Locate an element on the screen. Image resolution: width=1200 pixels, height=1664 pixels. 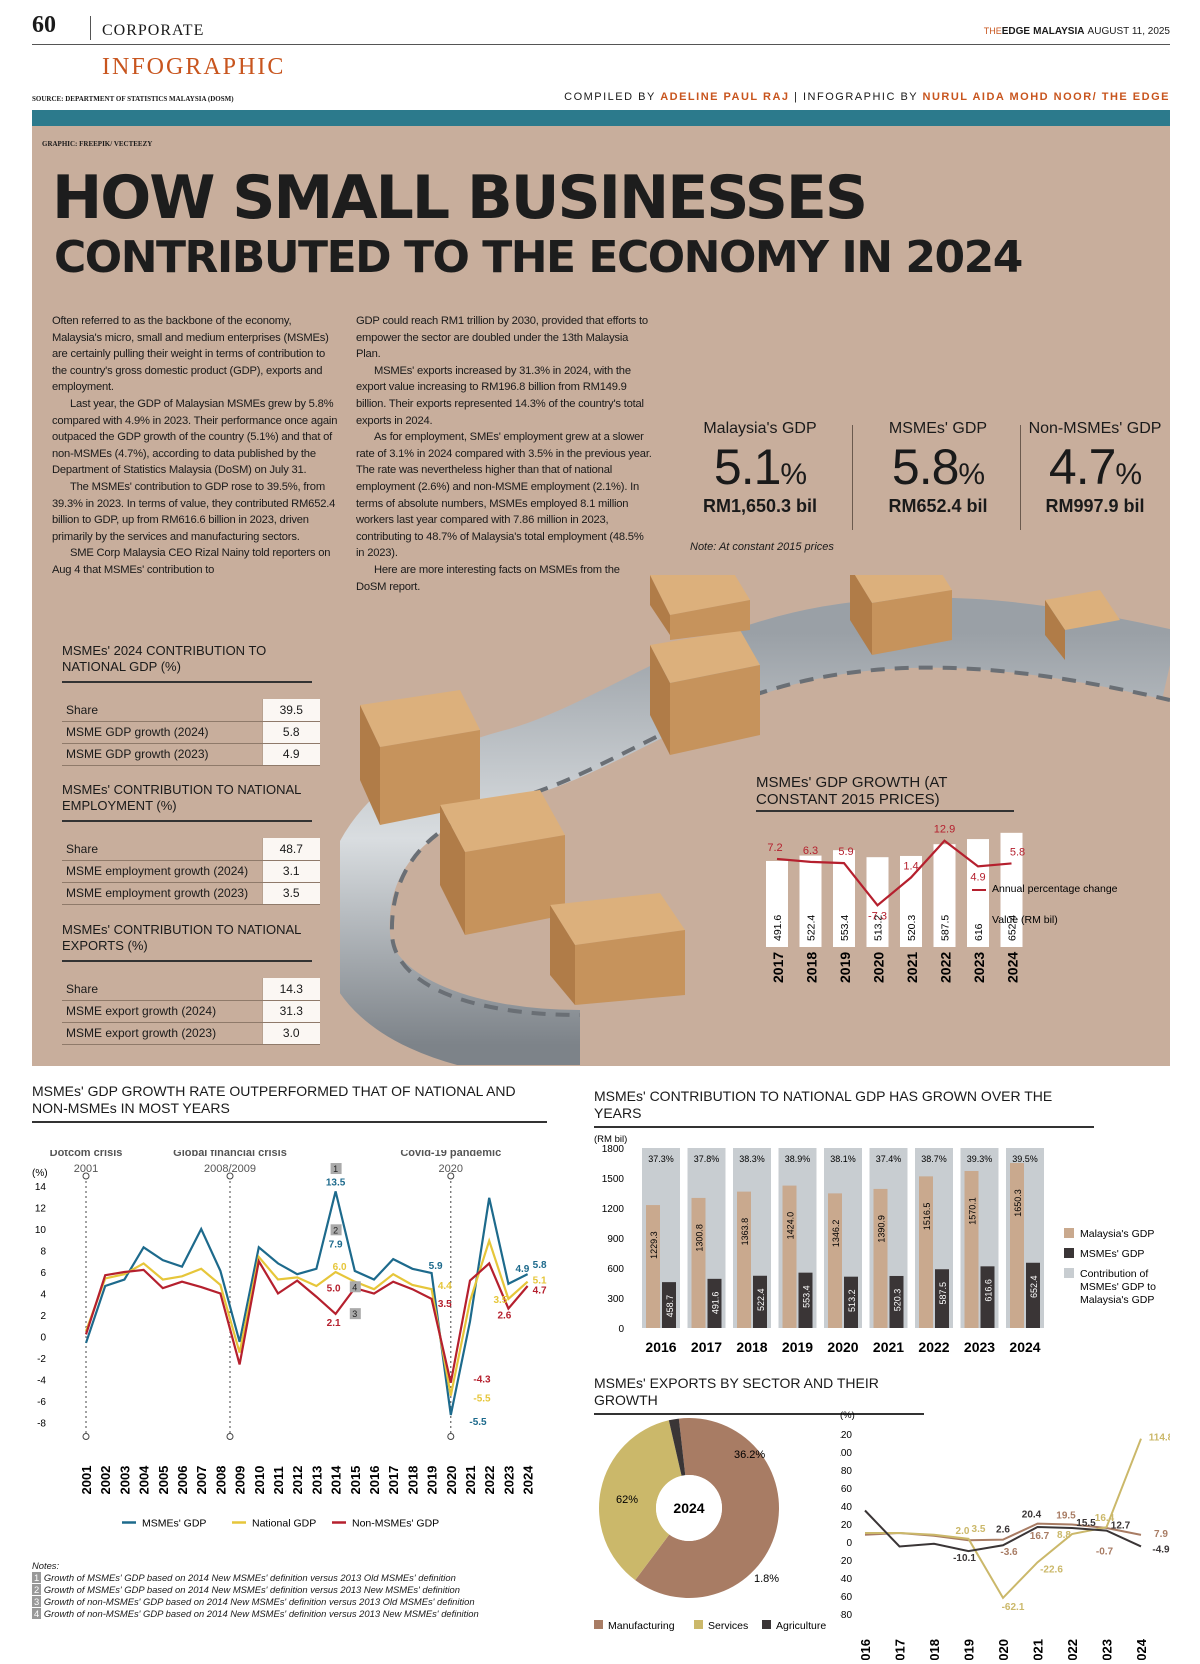
bar-label: 616.6 is located at coordinates (989, 1290).